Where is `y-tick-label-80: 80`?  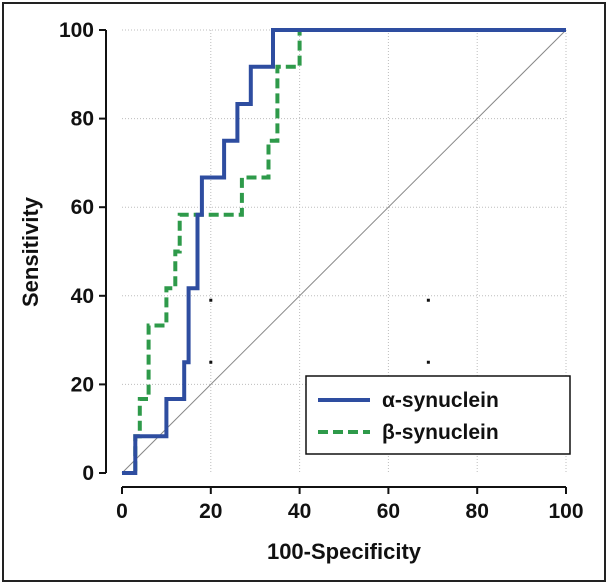
y-tick-label-80: 80 is located at coordinates (82, 119).